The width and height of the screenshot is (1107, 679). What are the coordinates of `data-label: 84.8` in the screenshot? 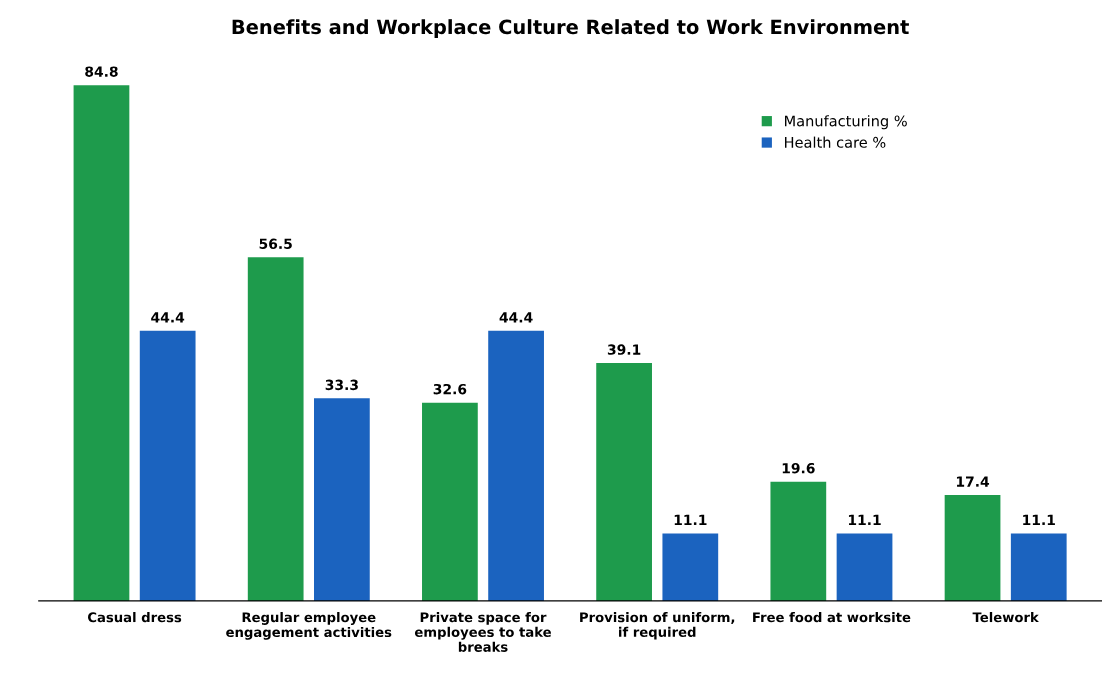 It's located at (101, 71).